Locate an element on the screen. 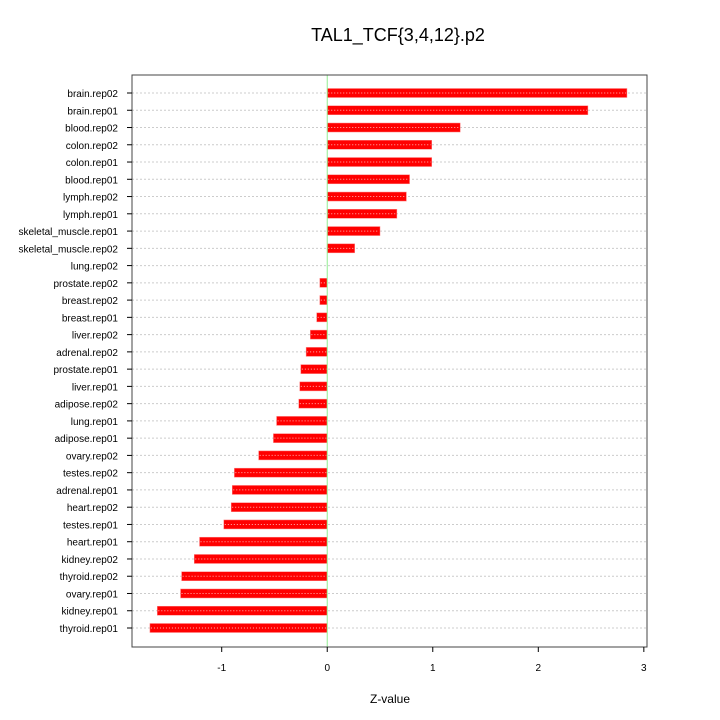 This screenshot has height=720, width=720. y-tick-label: blood.rep02 is located at coordinates (91, 129).